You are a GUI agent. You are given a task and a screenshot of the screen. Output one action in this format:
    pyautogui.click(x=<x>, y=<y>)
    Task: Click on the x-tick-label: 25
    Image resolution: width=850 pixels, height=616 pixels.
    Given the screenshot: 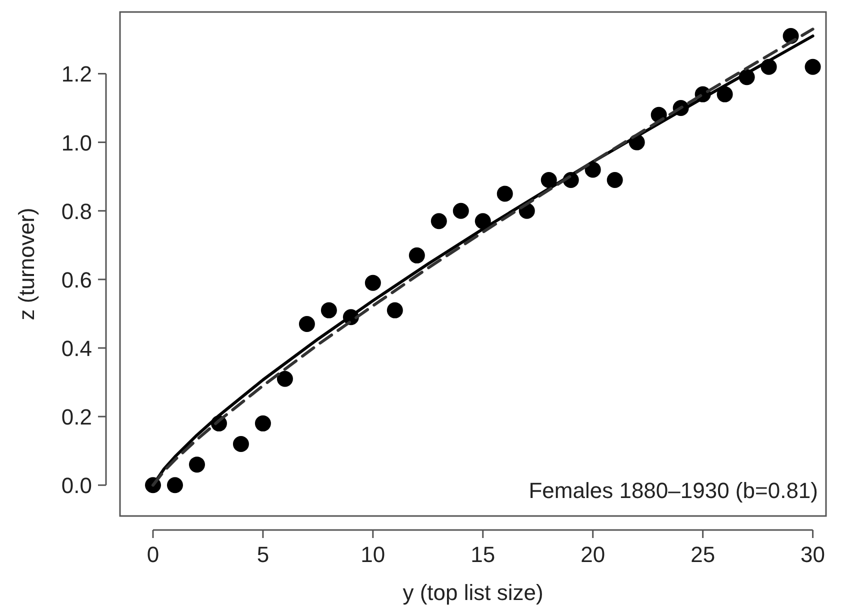 What is the action you would take?
    pyautogui.click(x=703, y=554)
    